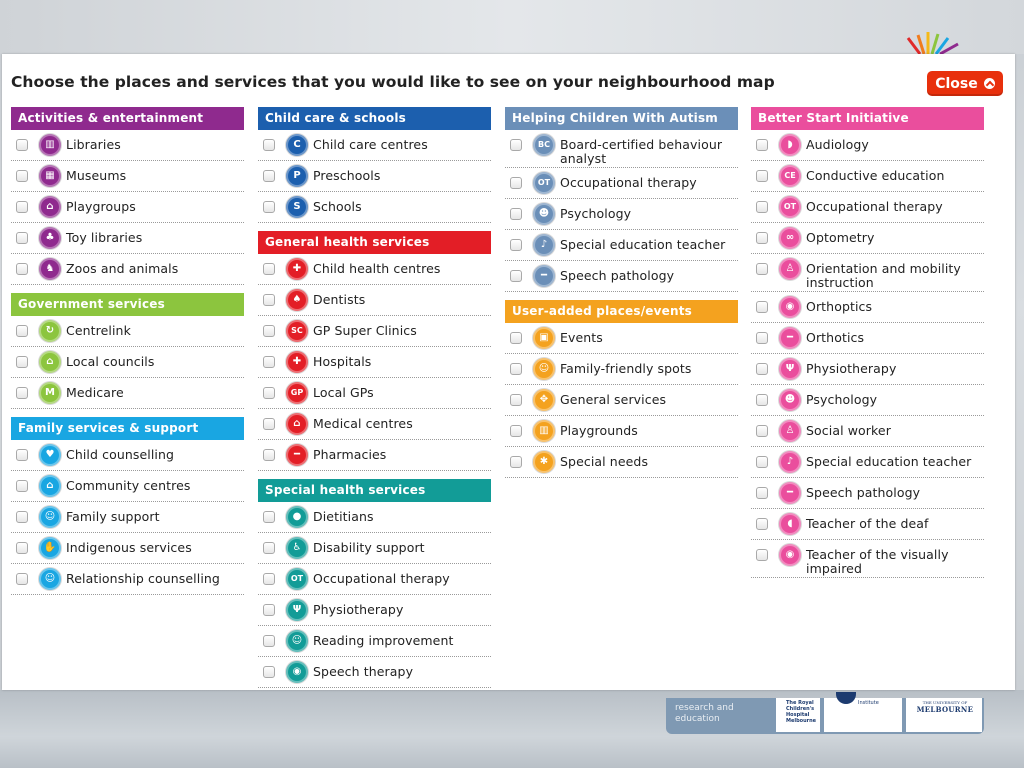 The height and width of the screenshot is (768, 1024). What do you see at coordinates (374, 548) in the screenshot?
I see `service-item-disability-support: ♿ Disability support` at bounding box center [374, 548].